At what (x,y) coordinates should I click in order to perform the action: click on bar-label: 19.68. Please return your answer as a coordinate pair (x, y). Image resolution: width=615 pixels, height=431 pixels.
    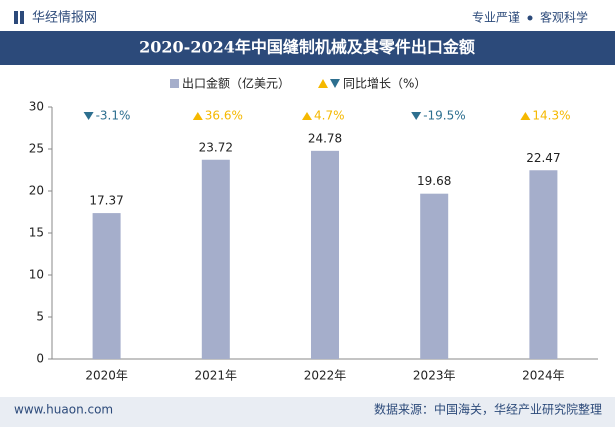
    Looking at the image, I should click on (434, 181).